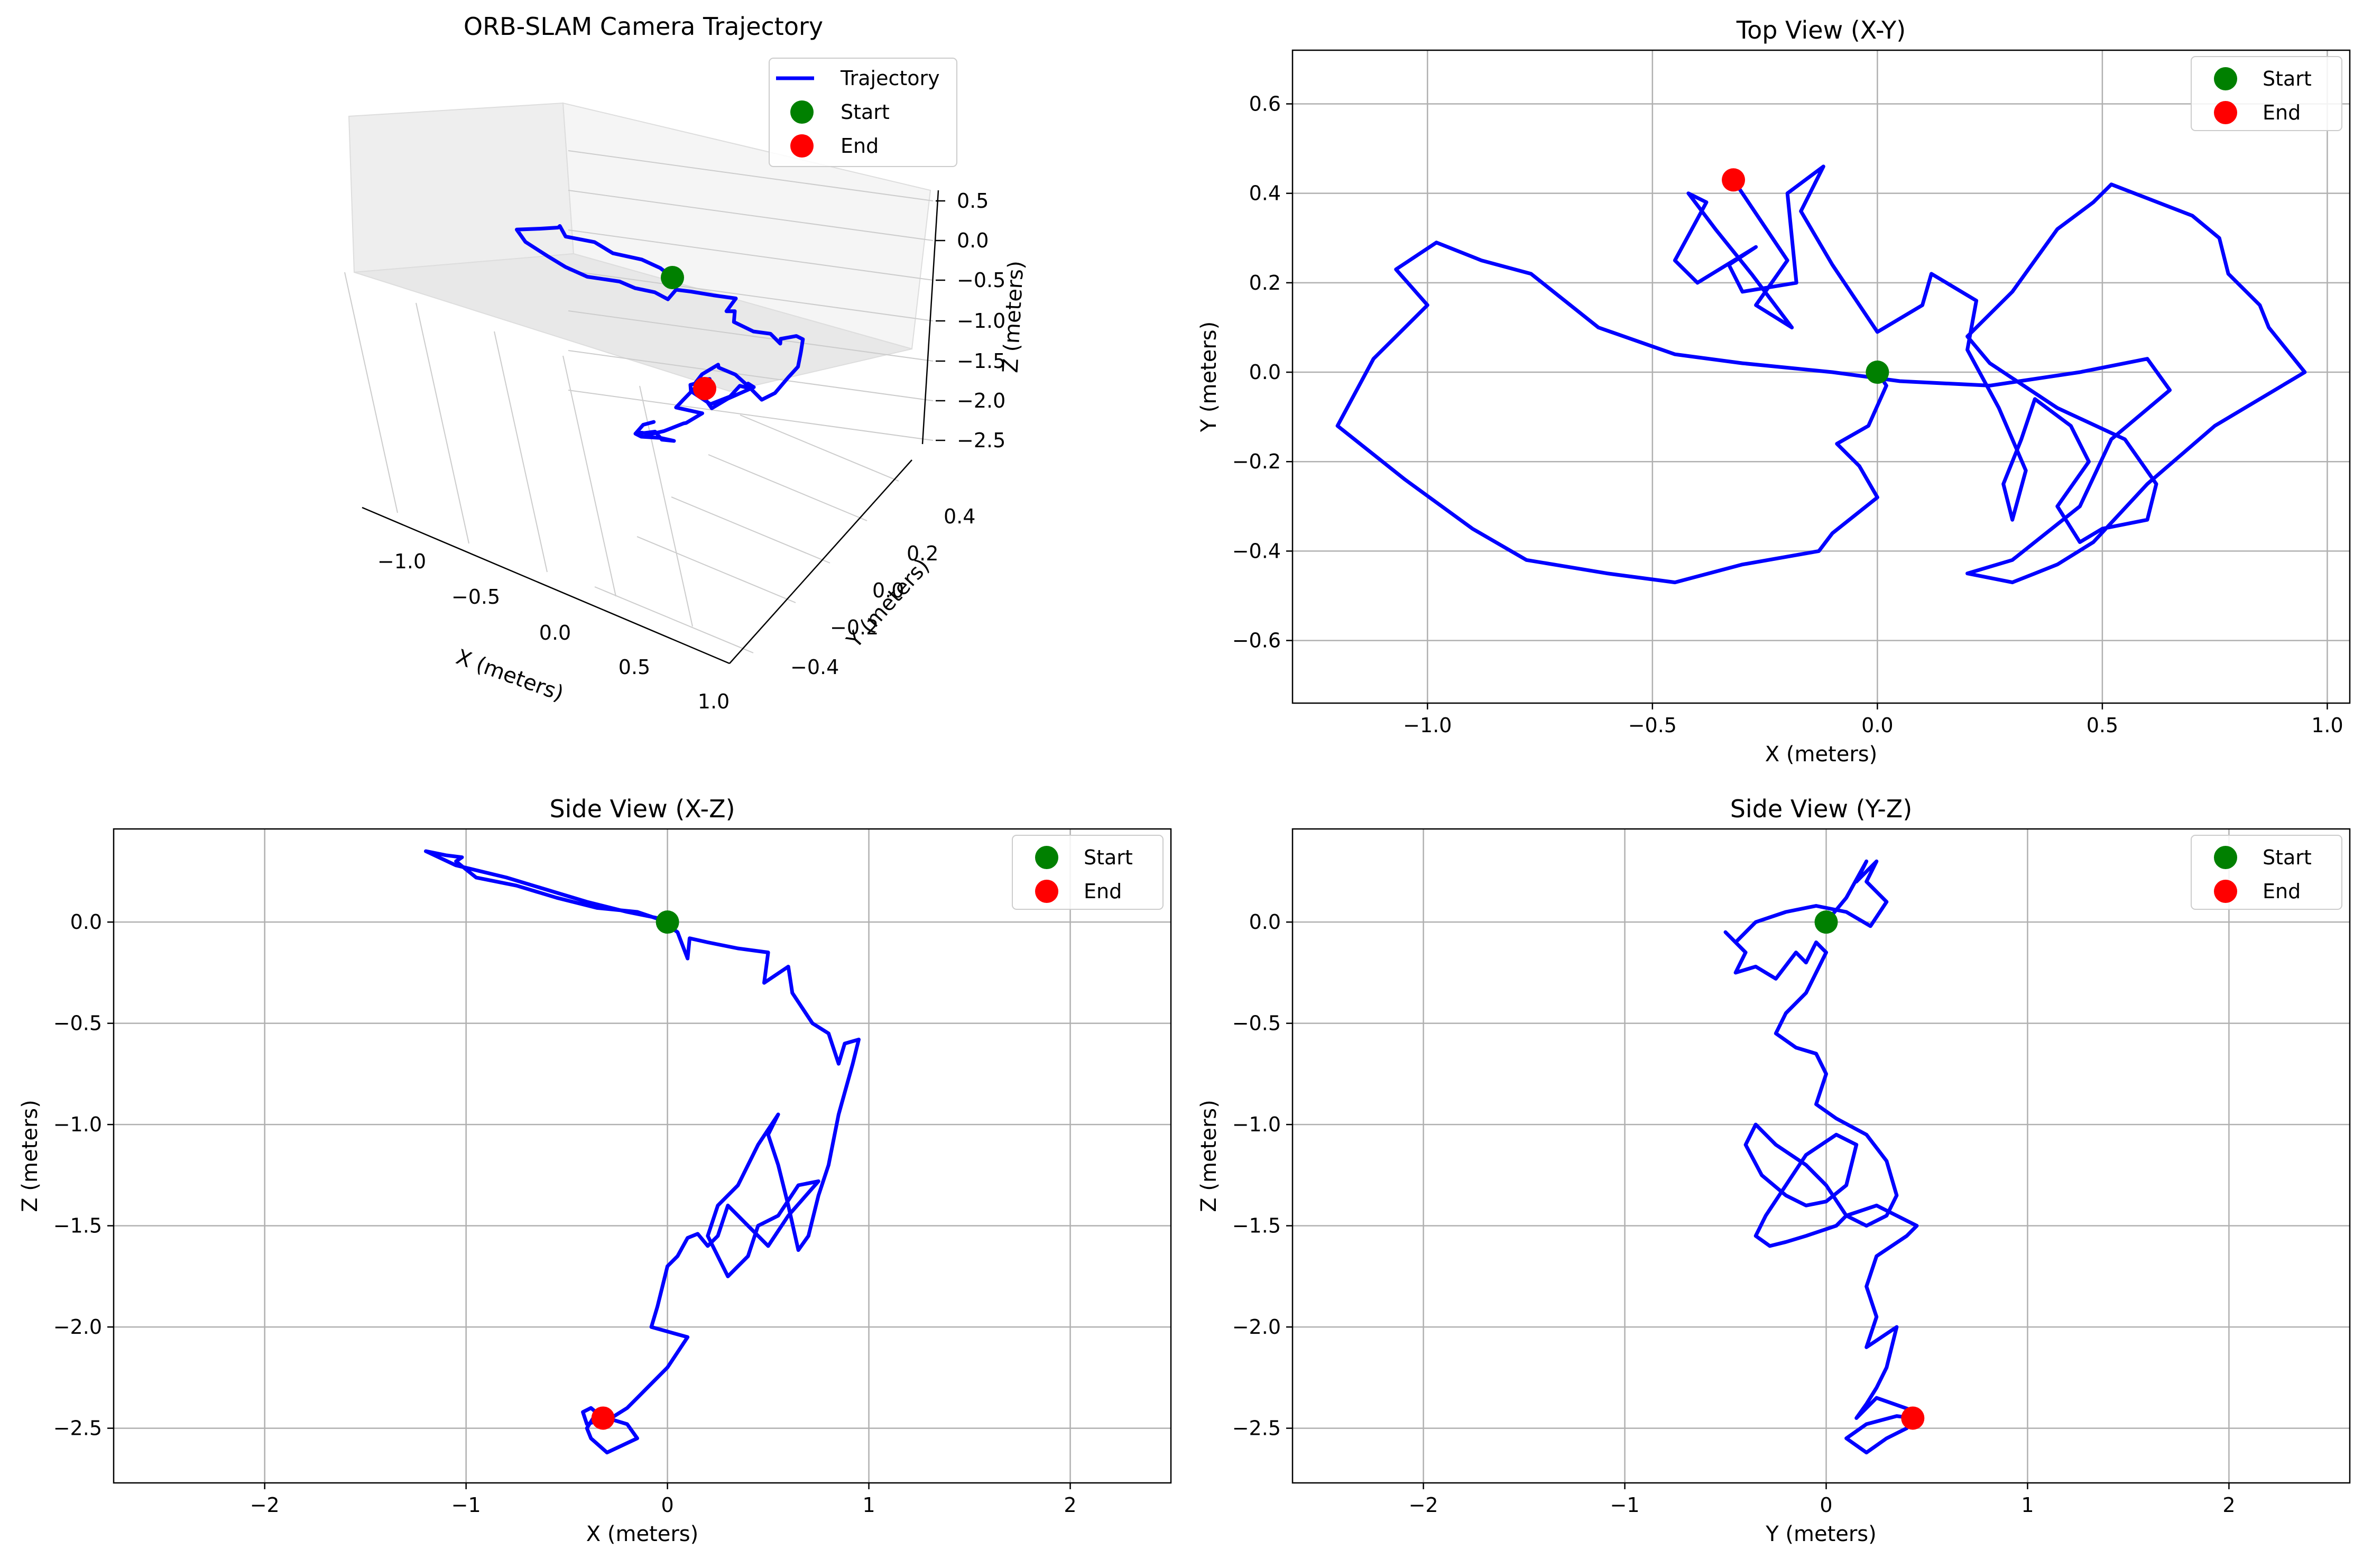 The width and height of the screenshot is (2363, 1568). What do you see at coordinates (77, 1023) in the screenshot?
I see `y-tick-label: −0.5` at bounding box center [77, 1023].